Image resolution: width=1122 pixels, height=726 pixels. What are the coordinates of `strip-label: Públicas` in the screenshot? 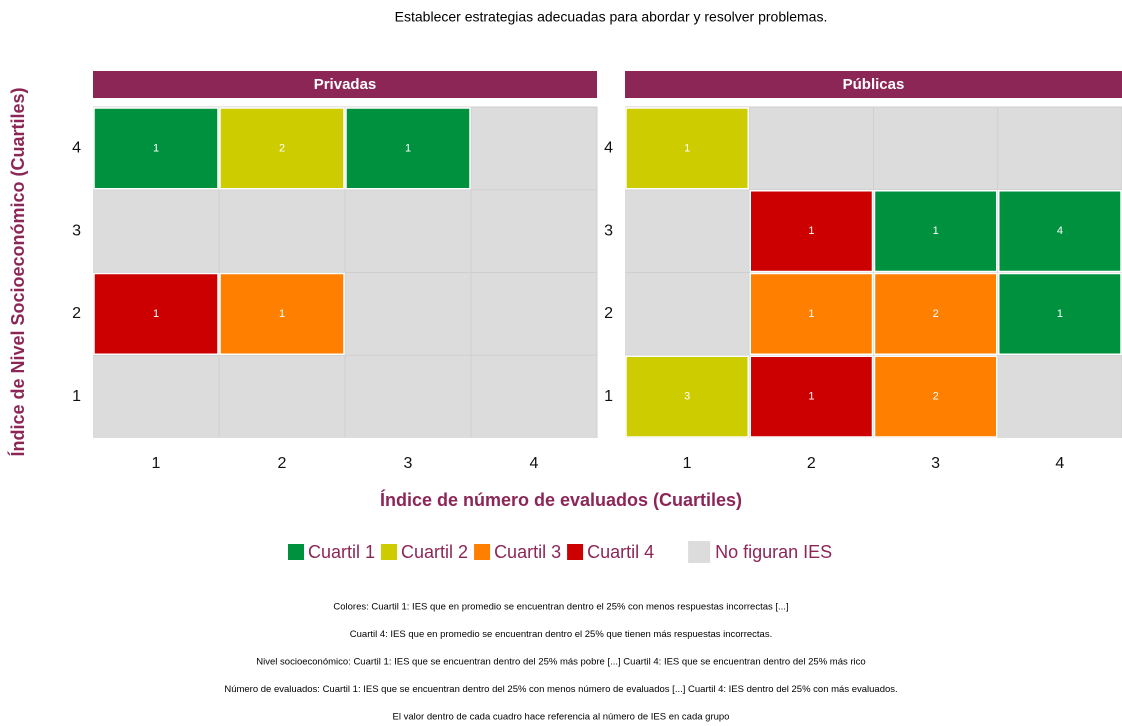 It's located at (874, 84).